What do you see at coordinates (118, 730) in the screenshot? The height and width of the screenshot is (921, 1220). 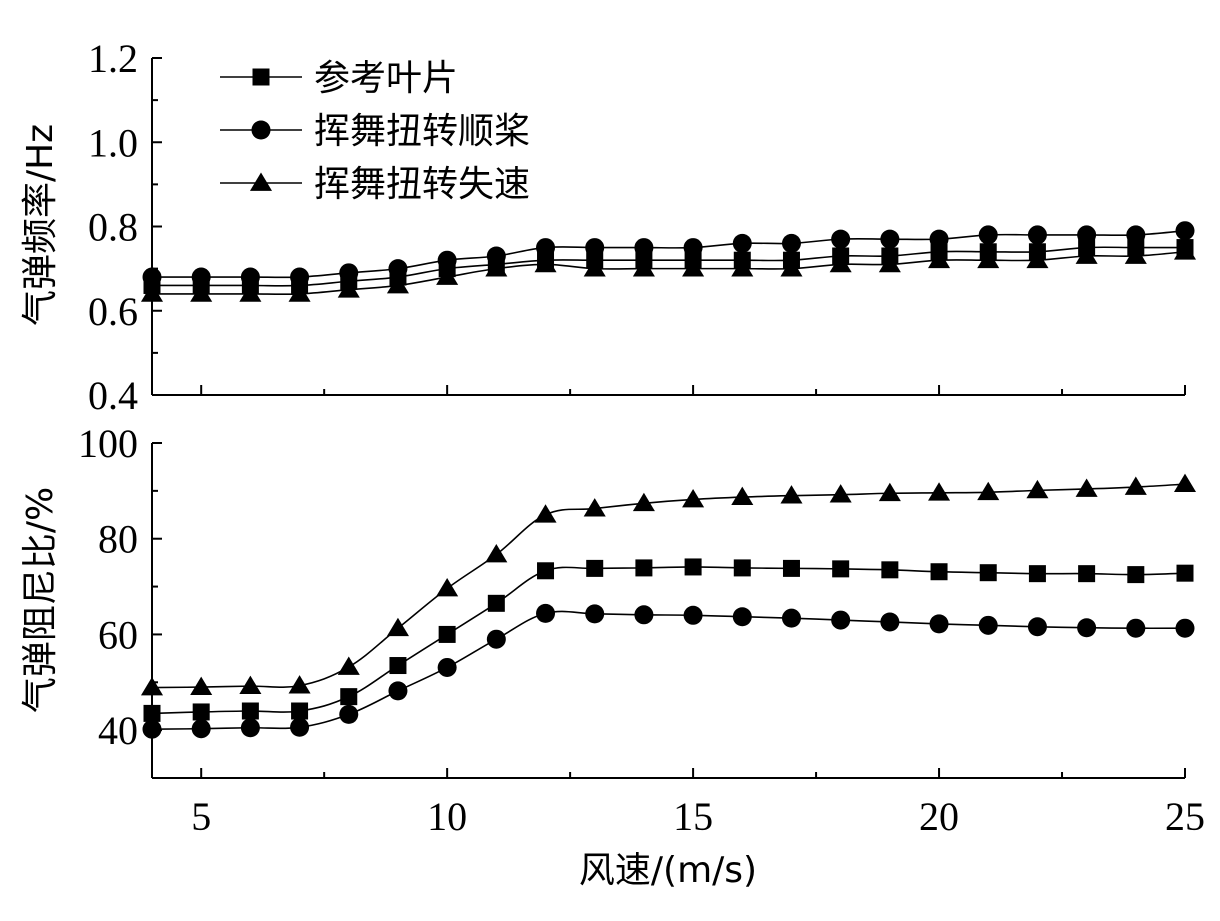 I see `damping-y-tick-label: 40` at bounding box center [118, 730].